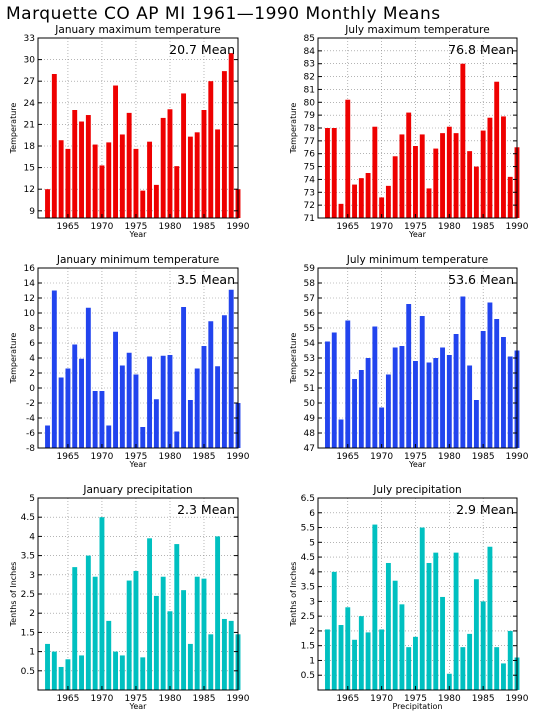 The height and width of the screenshot is (711, 536). What do you see at coordinates (312, 514) in the screenshot?
I see `y-tick-label: 6` at bounding box center [312, 514].